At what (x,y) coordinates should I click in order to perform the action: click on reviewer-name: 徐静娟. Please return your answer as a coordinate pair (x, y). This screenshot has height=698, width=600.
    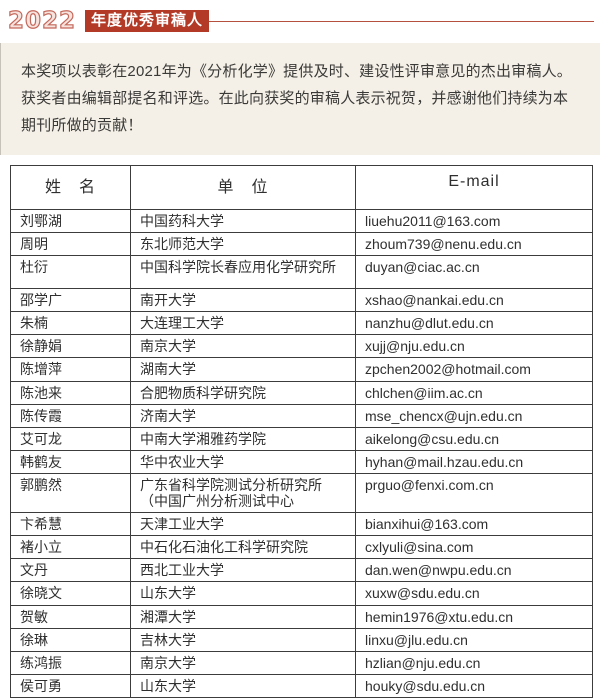
    Looking at the image, I should click on (70, 346).